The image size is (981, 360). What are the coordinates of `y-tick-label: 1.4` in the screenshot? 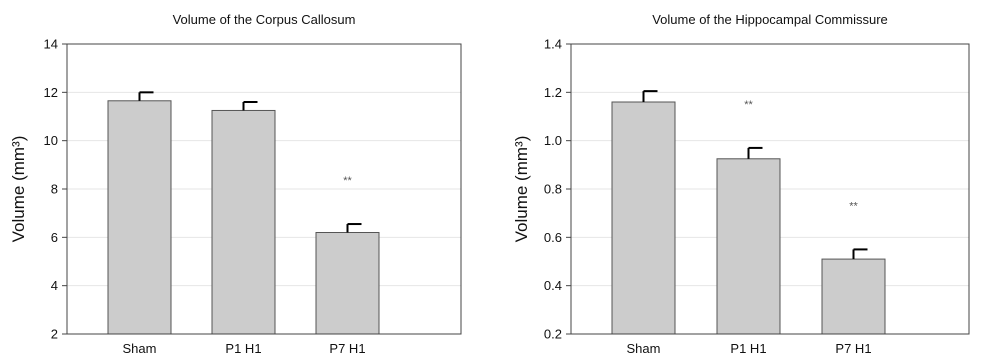 It's located at (553, 44).